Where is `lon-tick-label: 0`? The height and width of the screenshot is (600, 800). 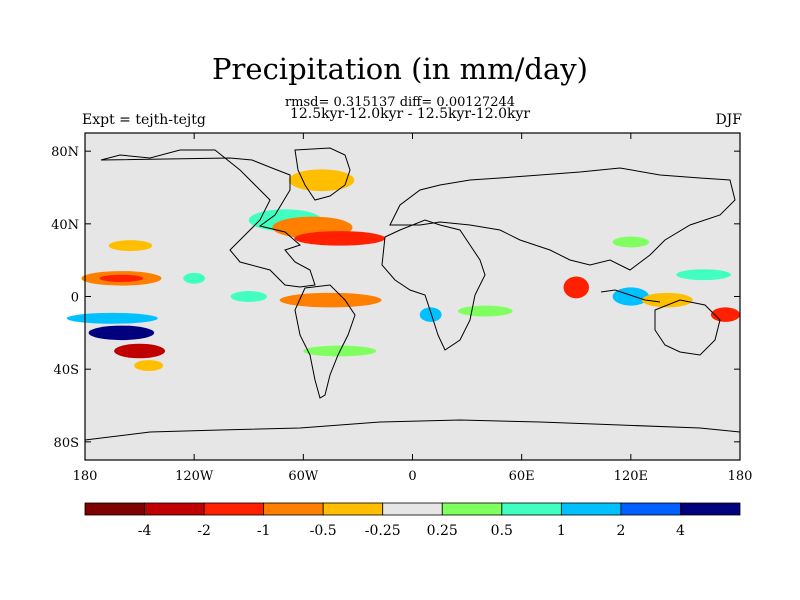
lon-tick-label: 0 is located at coordinates (412, 476).